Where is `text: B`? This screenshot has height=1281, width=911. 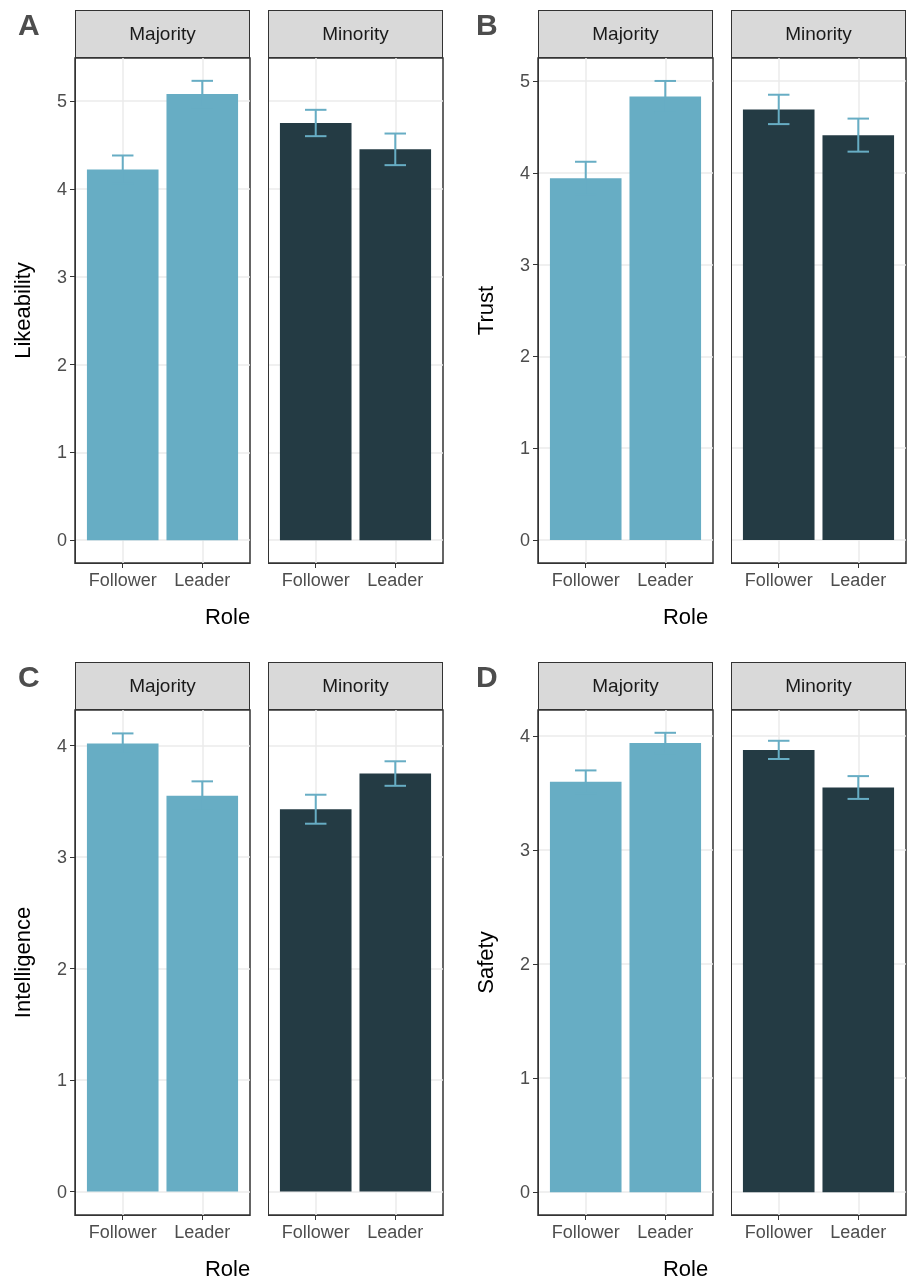 text: B is located at coordinates (487, 25).